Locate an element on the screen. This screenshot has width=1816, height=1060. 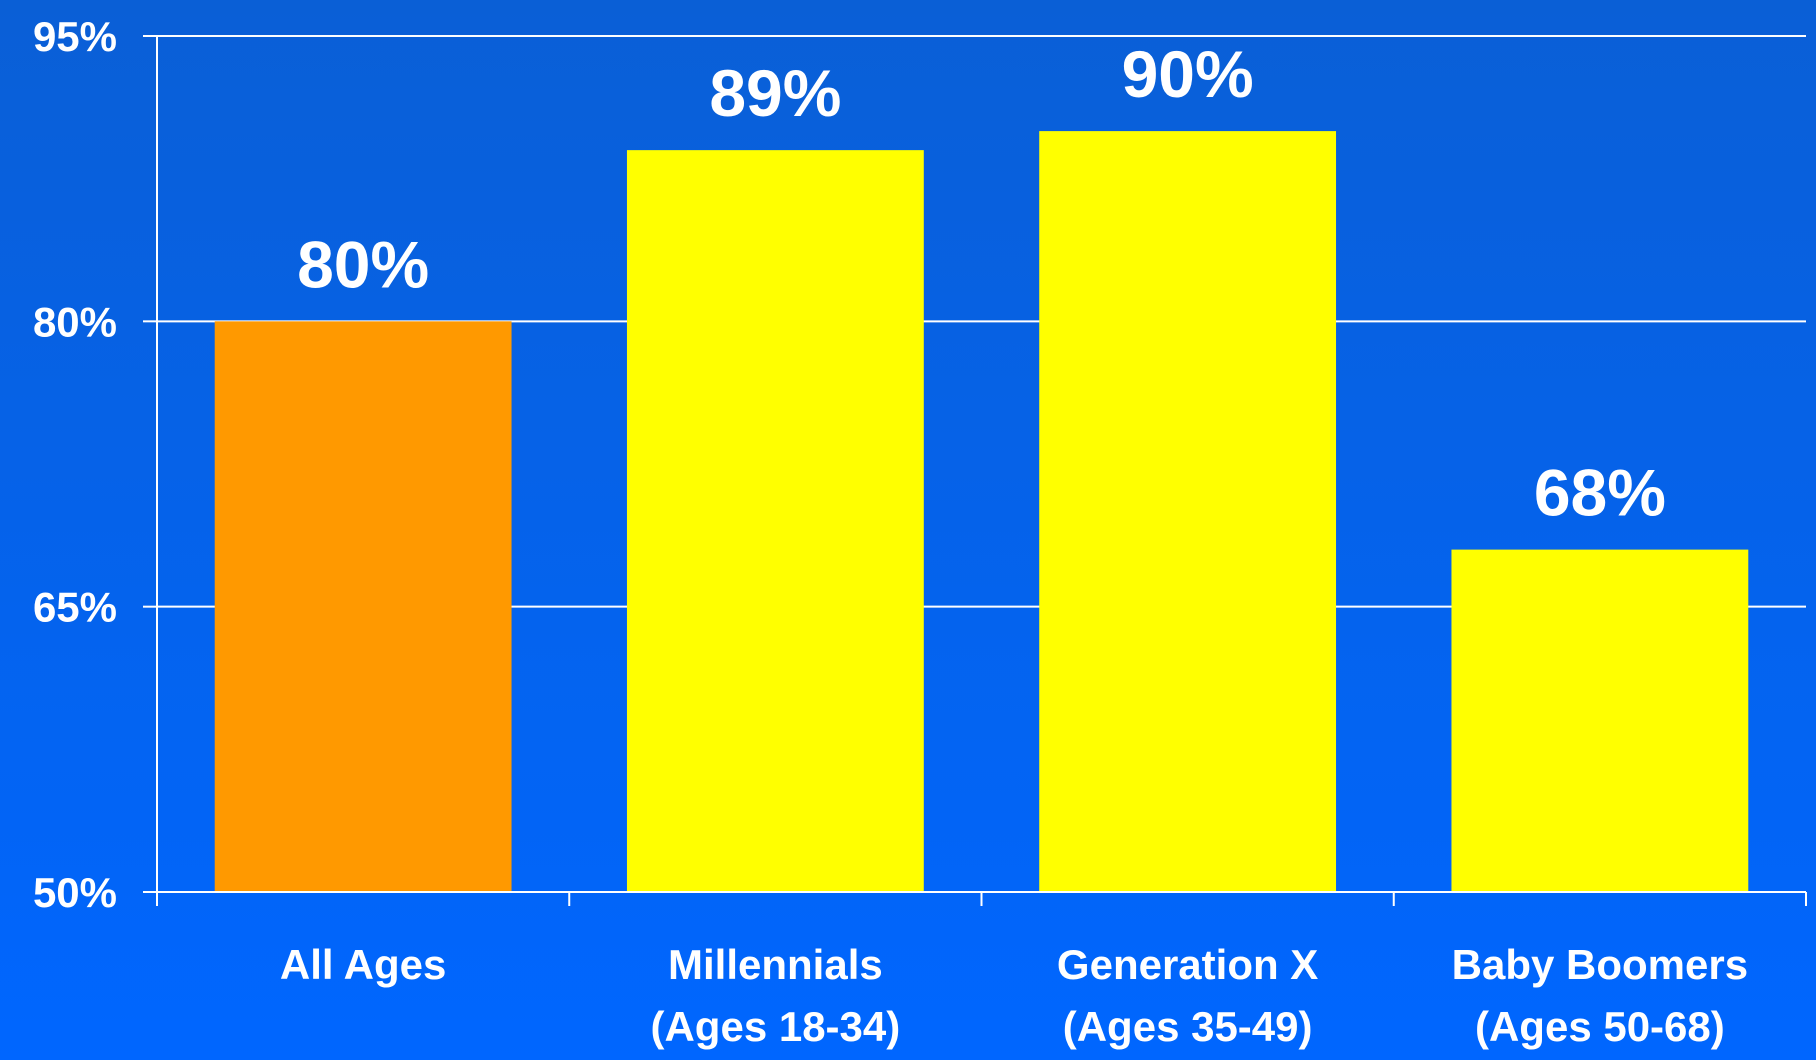
data-label: 89% is located at coordinates (775, 93).